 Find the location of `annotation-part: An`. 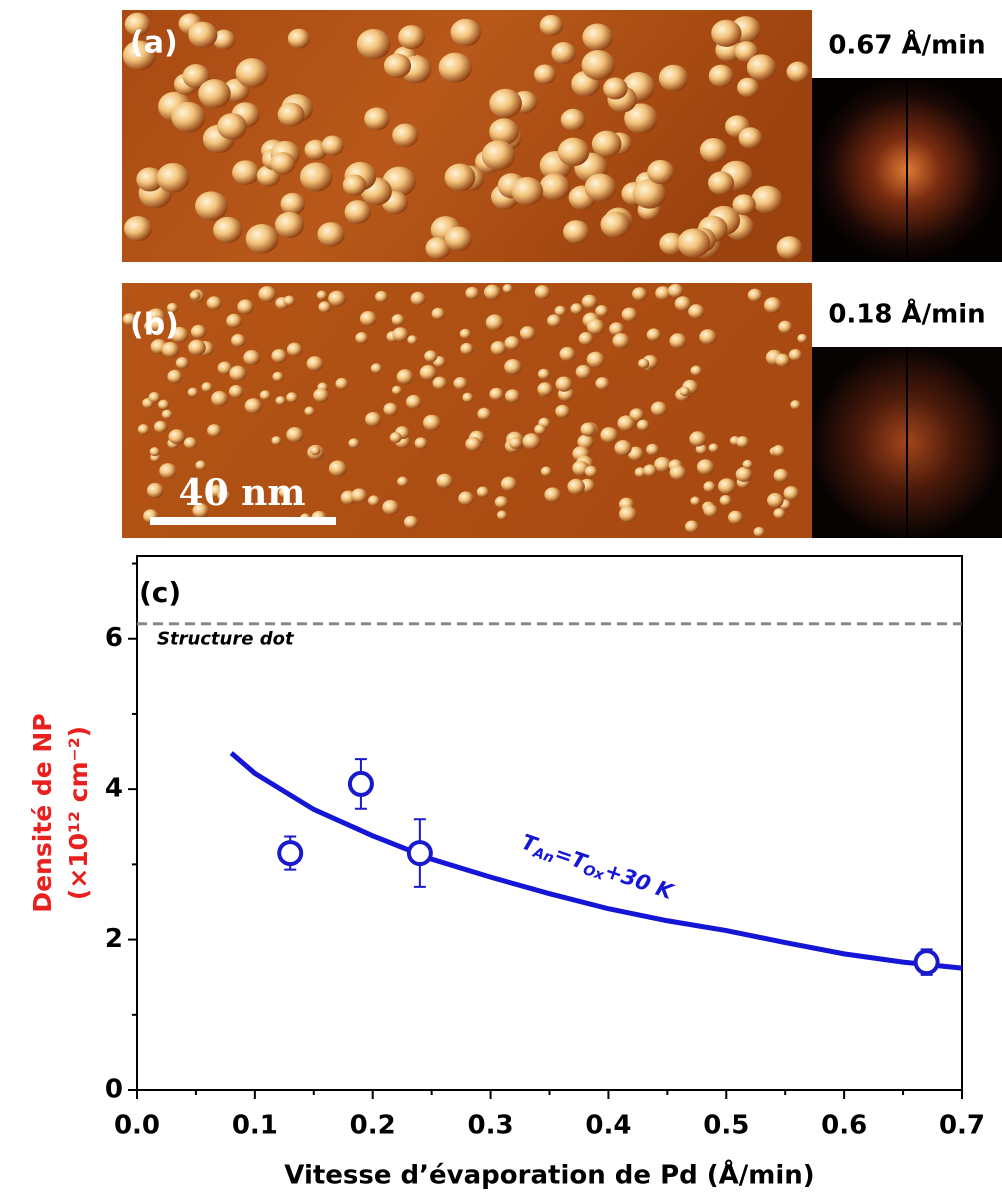

annotation-part: An is located at coordinates (543, 855).